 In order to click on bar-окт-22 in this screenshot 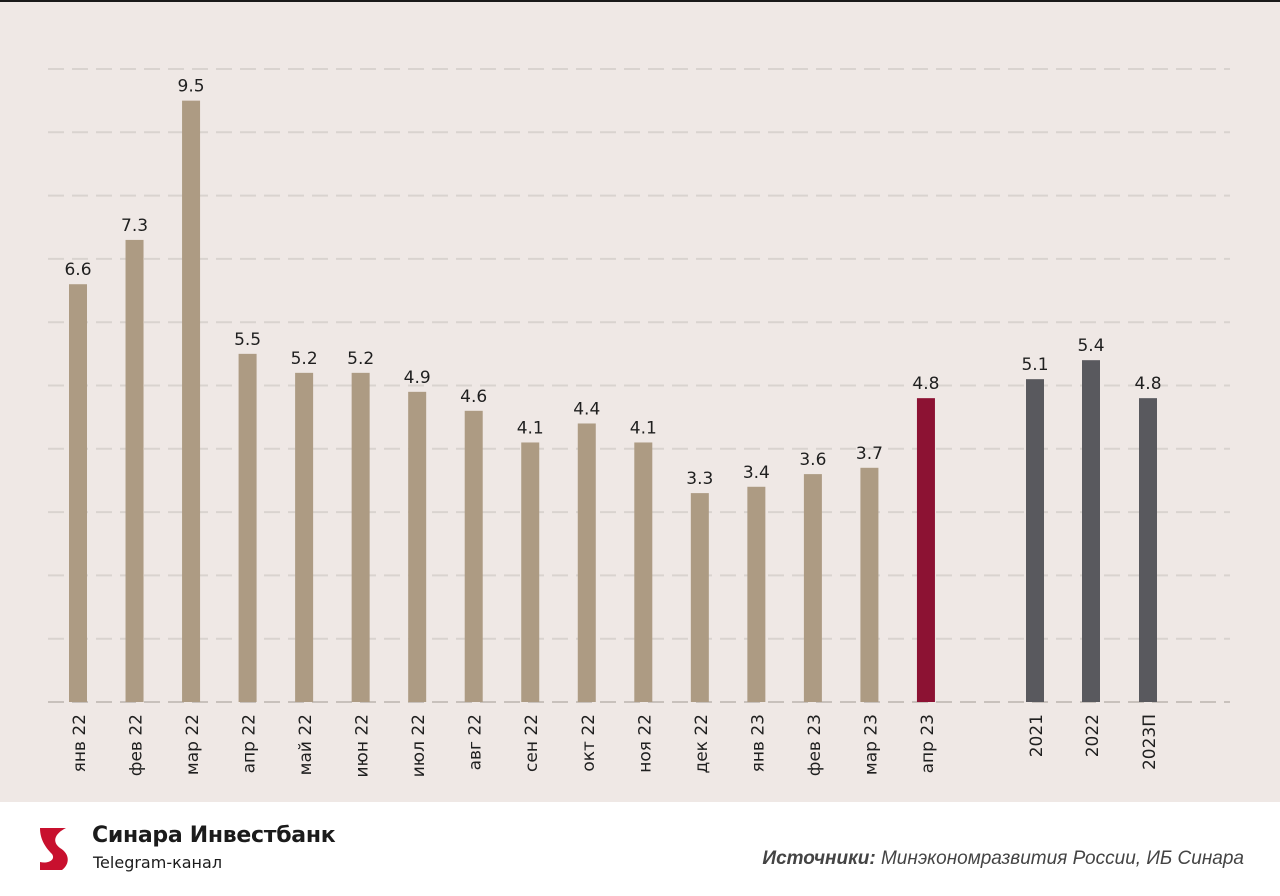, I will do `click(586, 562)`.